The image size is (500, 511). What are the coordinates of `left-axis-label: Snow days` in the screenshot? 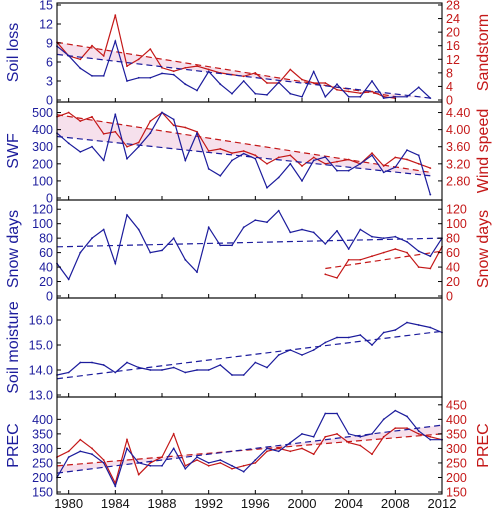 It's located at (13, 249).